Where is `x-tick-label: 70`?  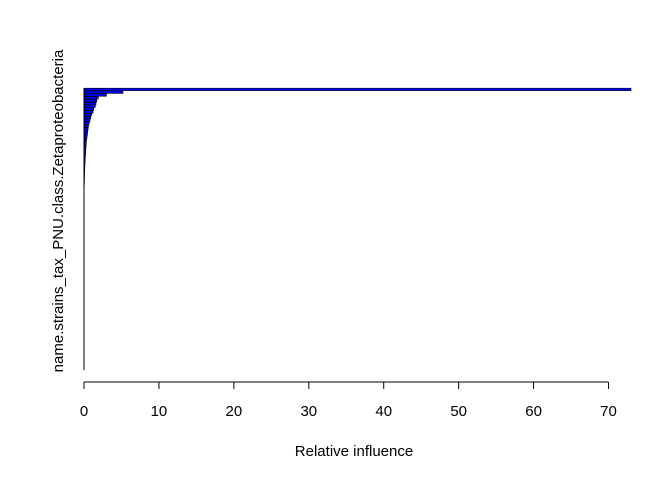 x-tick-label: 70 is located at coordinates (608, 411).